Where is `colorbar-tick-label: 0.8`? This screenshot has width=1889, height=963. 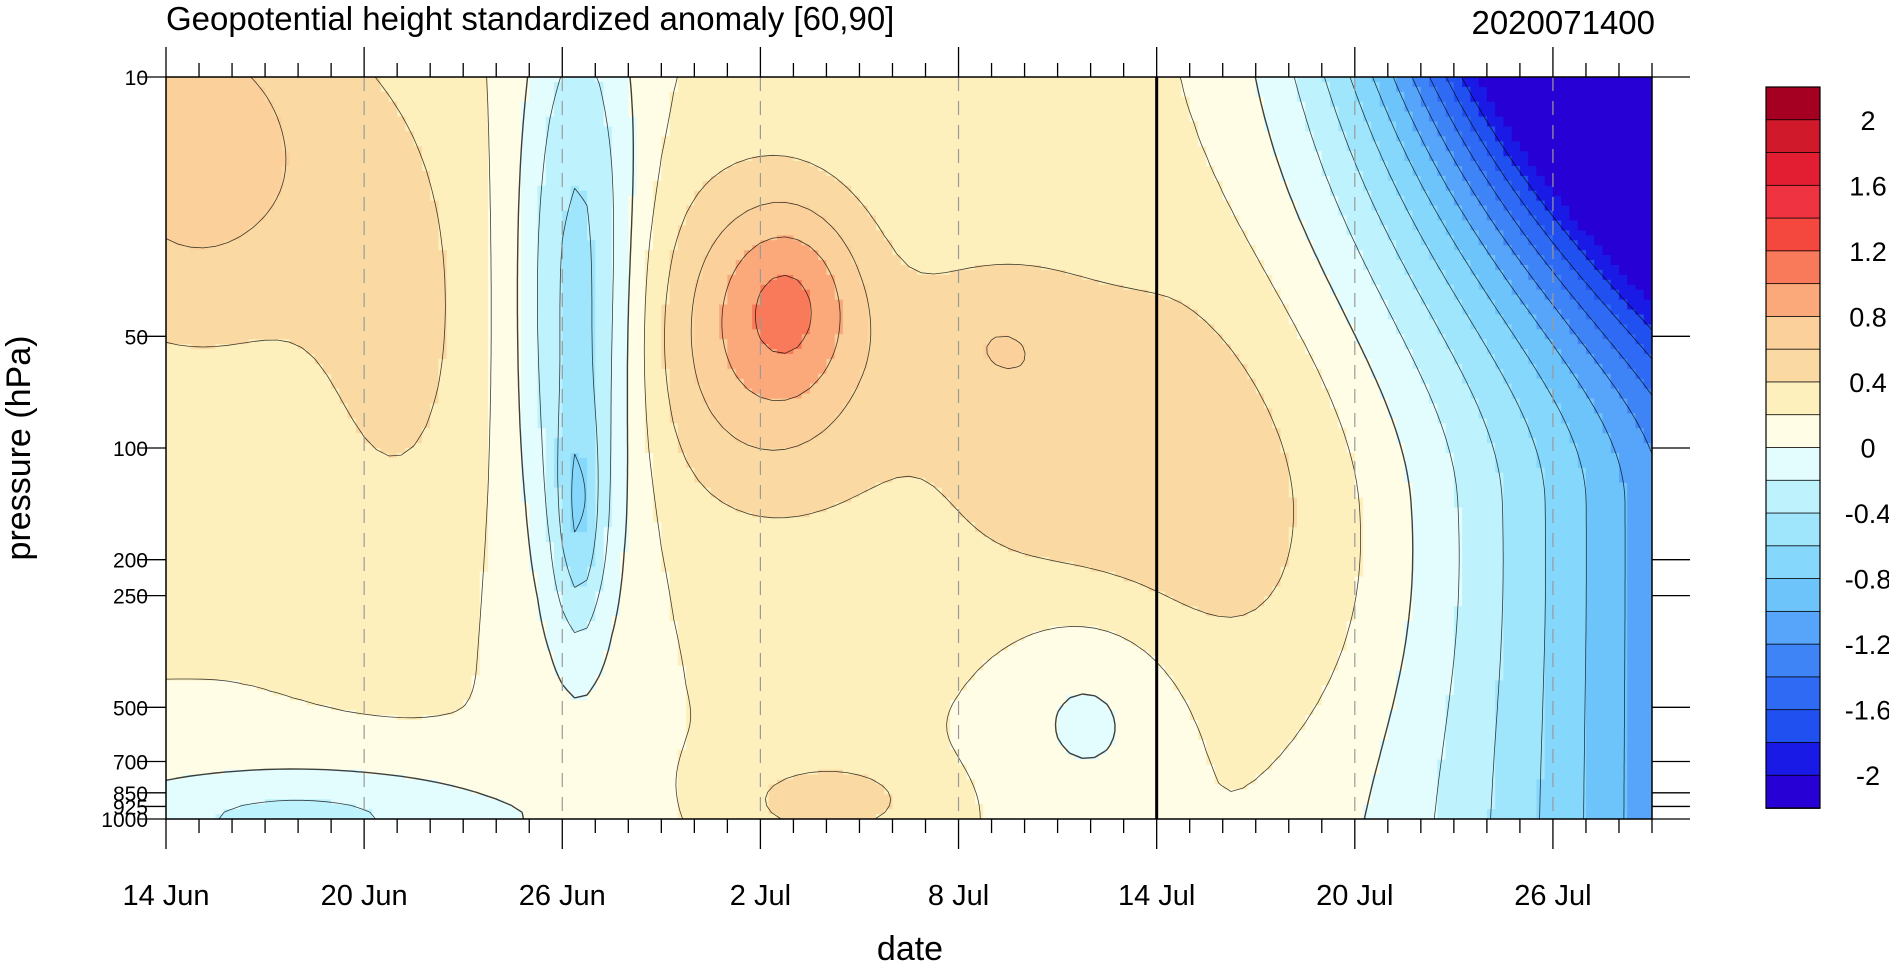 colorbar-tick-label: 0.8 is located at coordinates (1868, 317).